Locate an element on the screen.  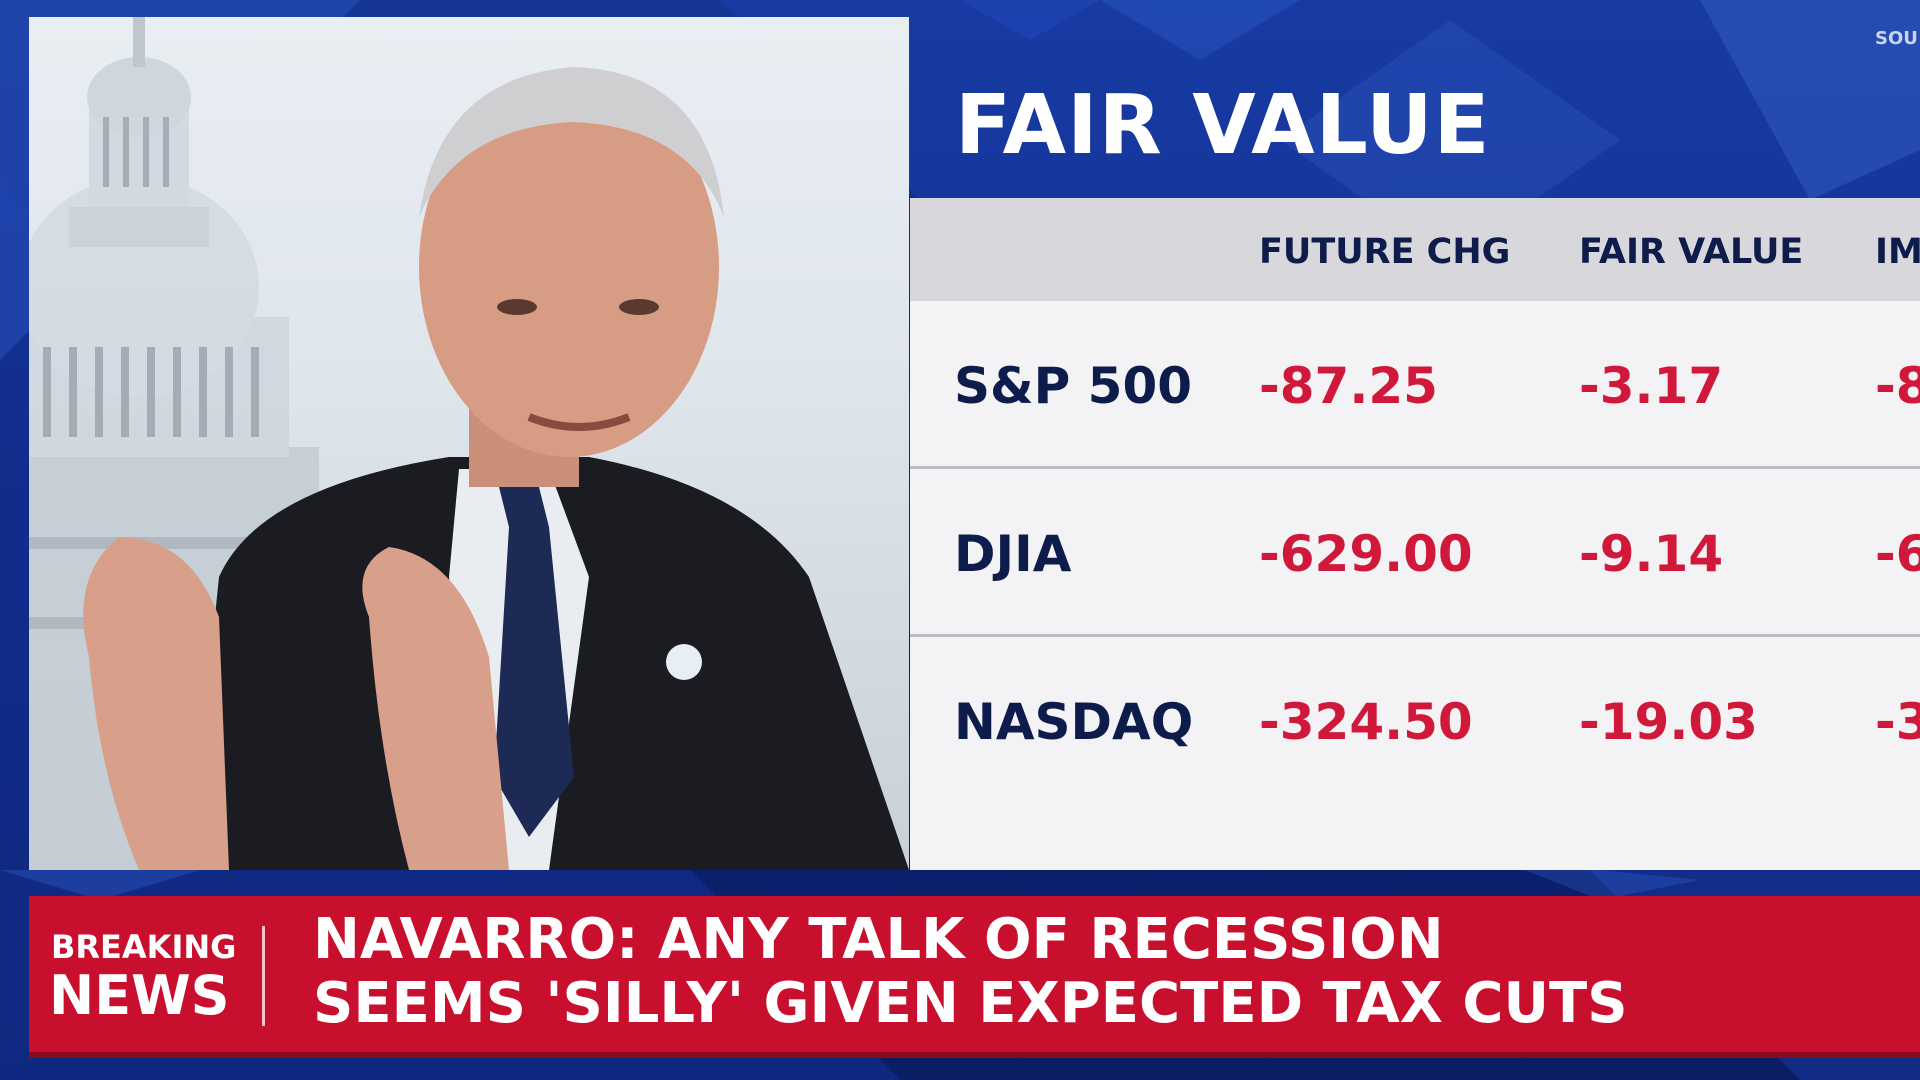
index-name: S&P 500 is located at coordinates (1073, 386).